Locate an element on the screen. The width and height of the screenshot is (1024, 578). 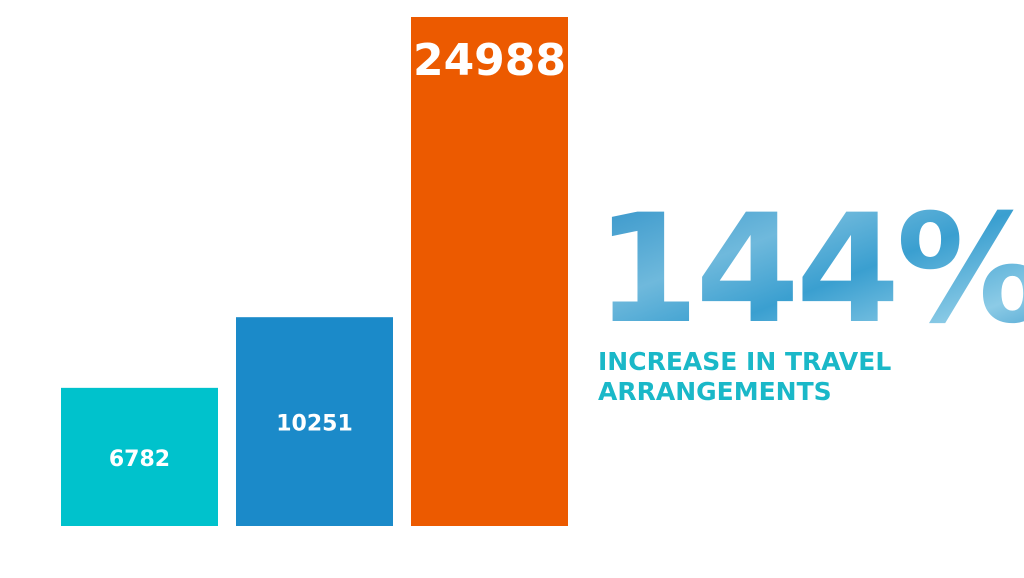
bar-label: 10251 is located at coordinates (314, 424).